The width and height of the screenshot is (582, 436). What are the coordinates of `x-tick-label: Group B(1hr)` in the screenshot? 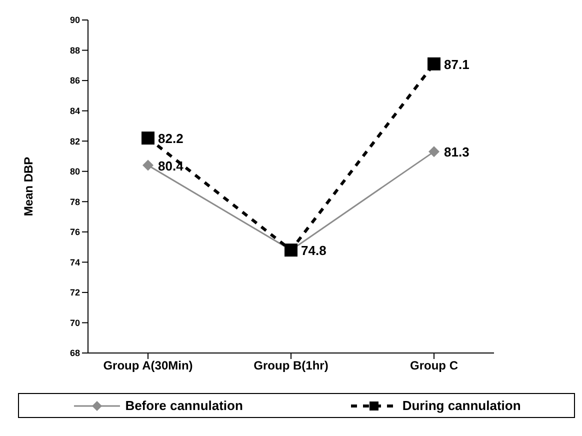 It's located at (291, 365).